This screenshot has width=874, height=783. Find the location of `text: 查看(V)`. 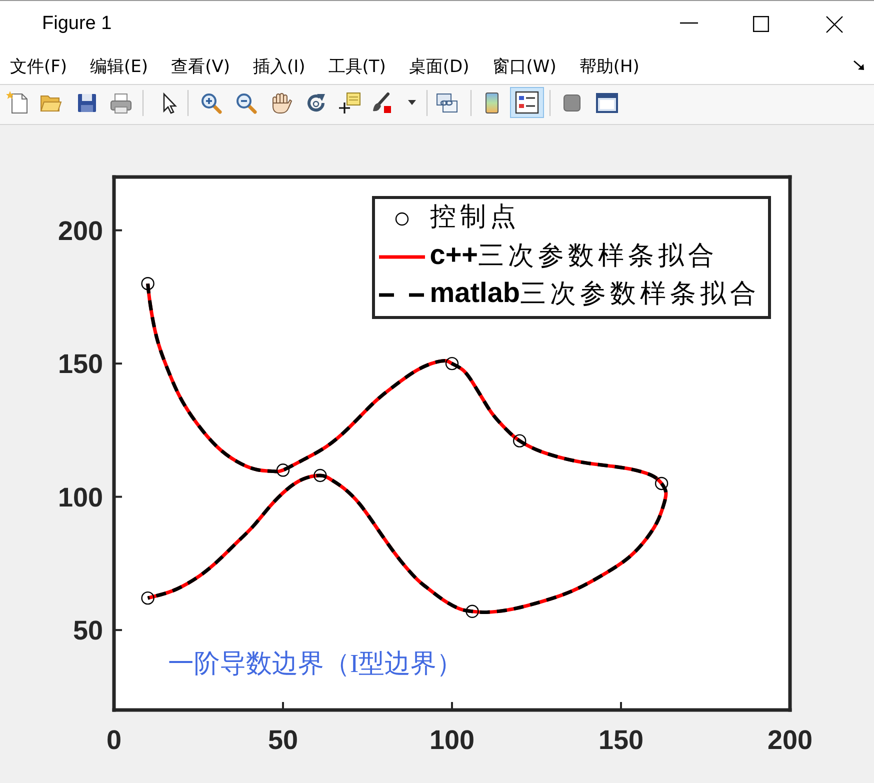

text: 查看(V) is located at coordinates (200, 67).